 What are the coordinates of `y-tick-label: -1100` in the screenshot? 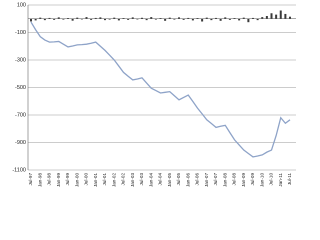 It's located at (19, 170).